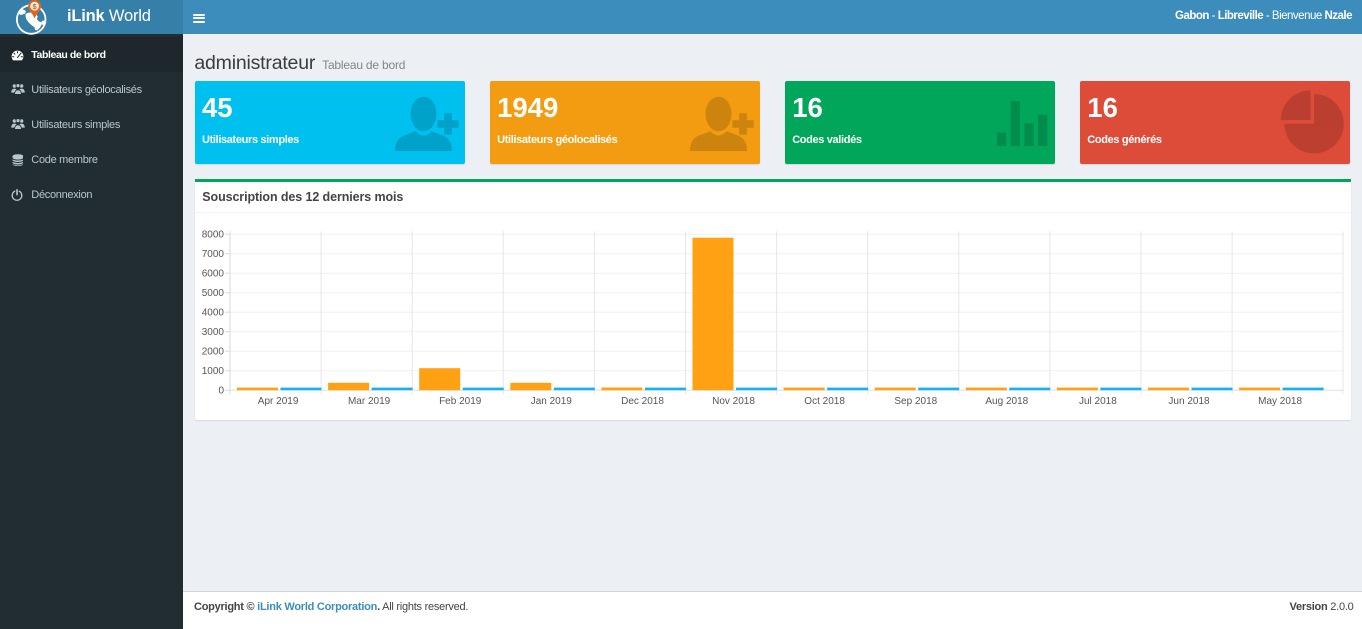  I want to click on svg-text: 4000, so click(213, 313).